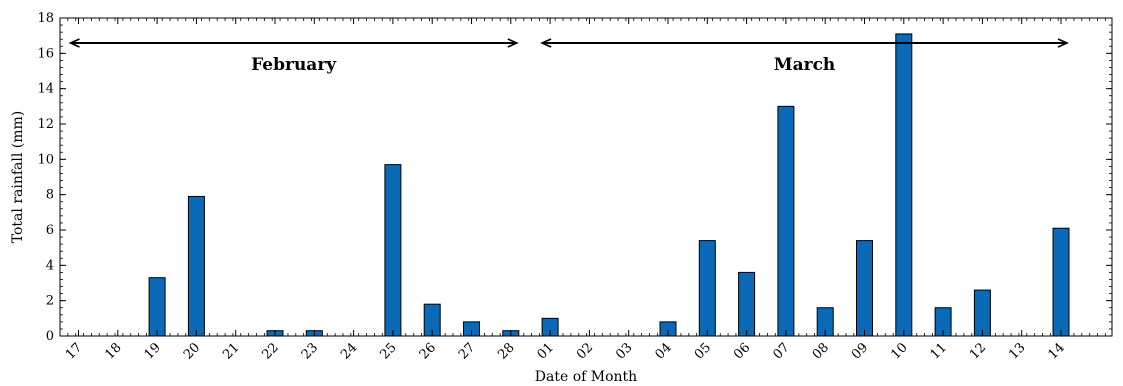 The height and width of the screenshot is (386, 1123). What do you see at coordinates (310, 351) in the screenshot?
I see `x-tick-label: 23` at bounding box center [310, 351].